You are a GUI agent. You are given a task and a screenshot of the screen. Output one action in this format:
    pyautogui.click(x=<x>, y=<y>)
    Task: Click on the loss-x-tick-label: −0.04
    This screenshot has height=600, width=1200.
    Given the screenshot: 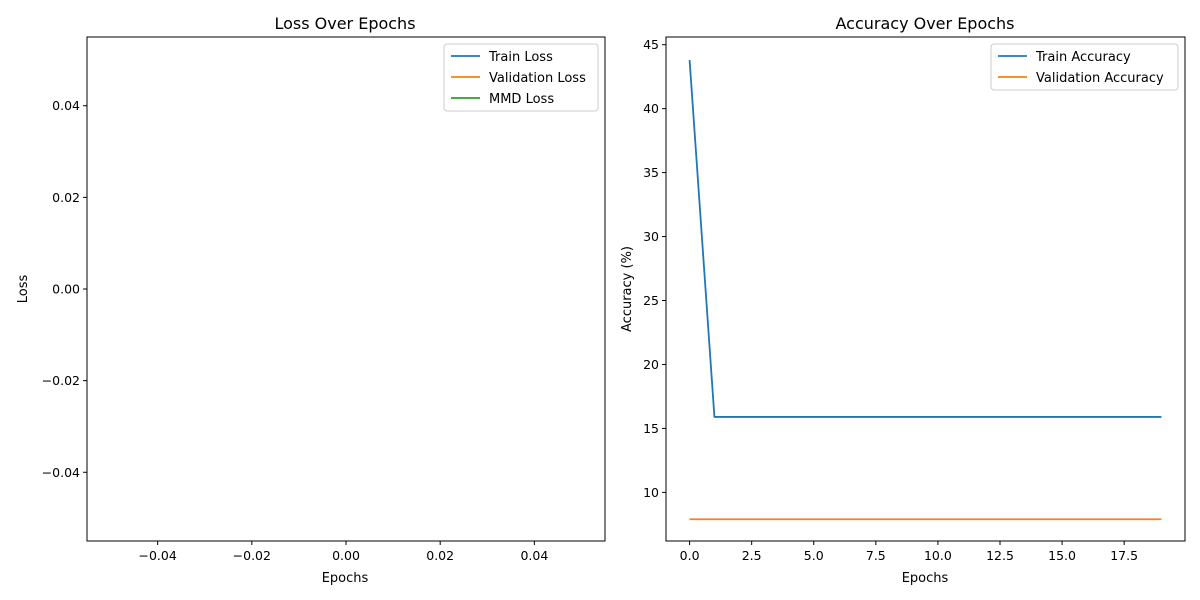 What is the action you would take?
    pyautogui.click(x=157, y=555)
    